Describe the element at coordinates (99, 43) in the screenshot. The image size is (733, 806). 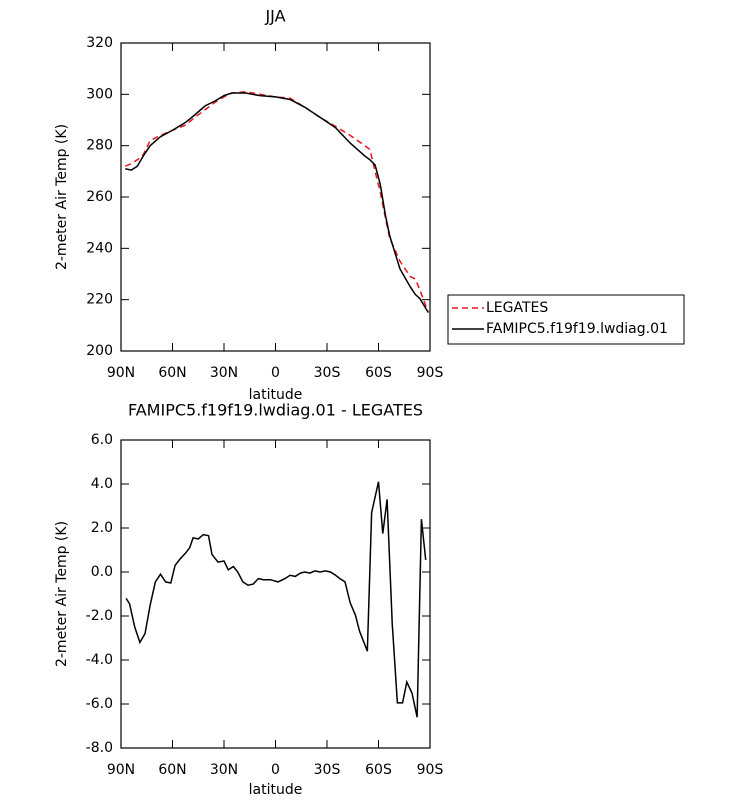
I see `y-tick-label: 320` at that location.